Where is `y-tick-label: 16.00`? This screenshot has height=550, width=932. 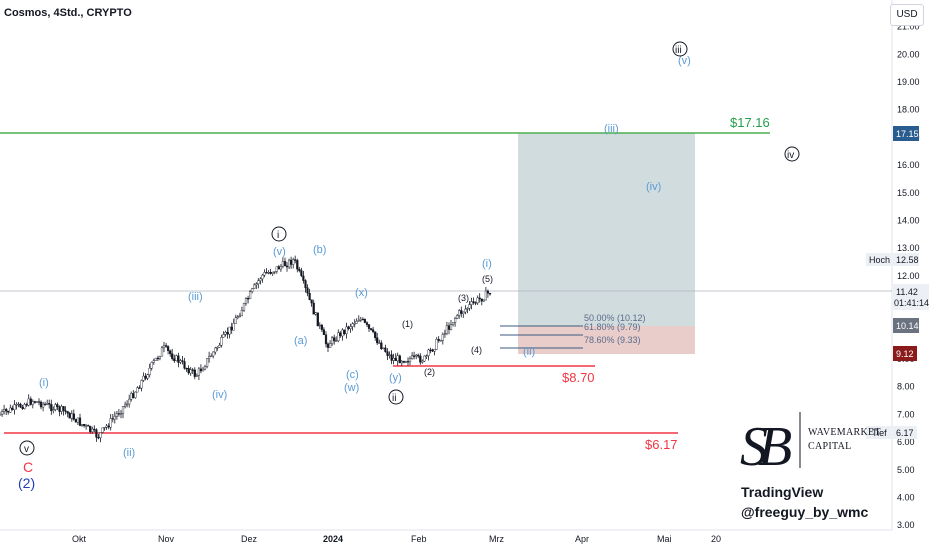 y-tick-label: 16.00 is located at coordinates (908, 165).